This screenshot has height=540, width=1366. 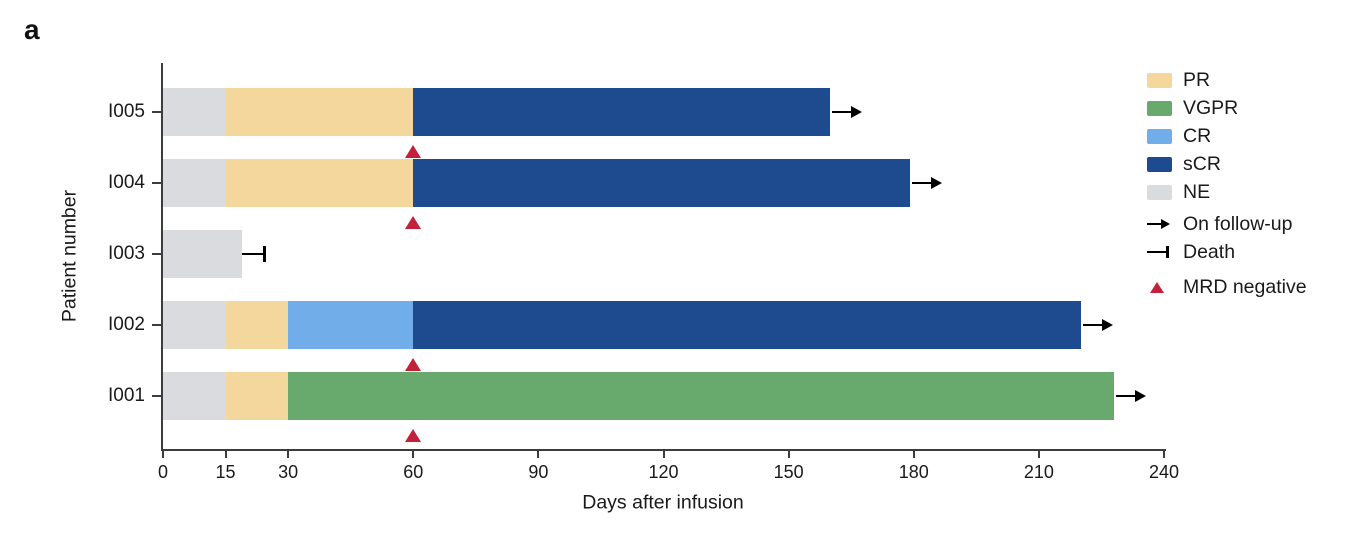 What do you see at coordinates (254, 254) in the screenshot?
I see `death-marker-line` at bounding box center [254, 254].